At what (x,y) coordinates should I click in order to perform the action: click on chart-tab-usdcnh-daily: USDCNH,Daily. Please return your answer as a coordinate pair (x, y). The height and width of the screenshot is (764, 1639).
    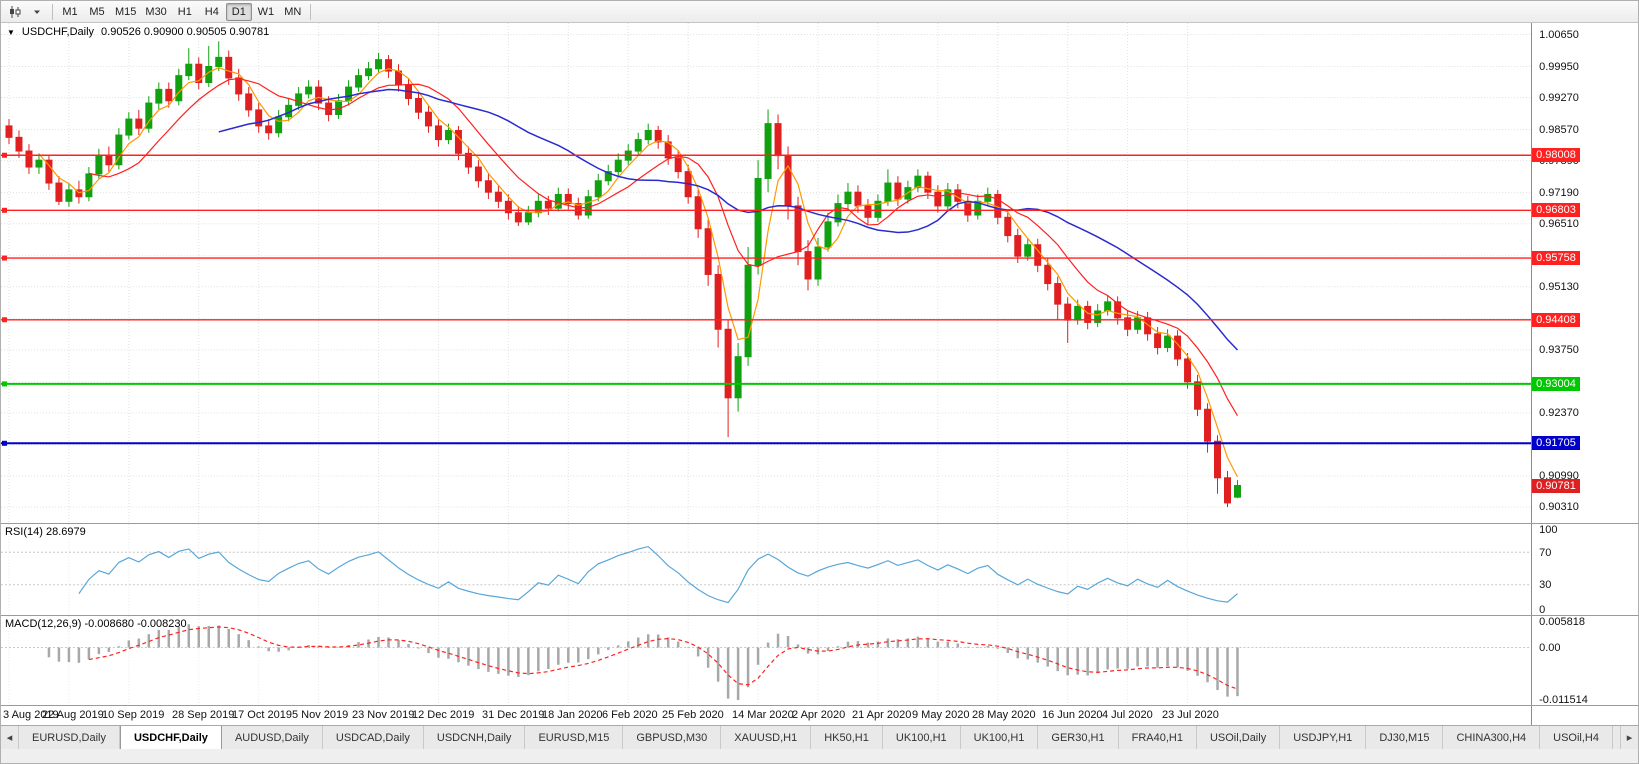
    Looking at the image, I should click on (474, 737).